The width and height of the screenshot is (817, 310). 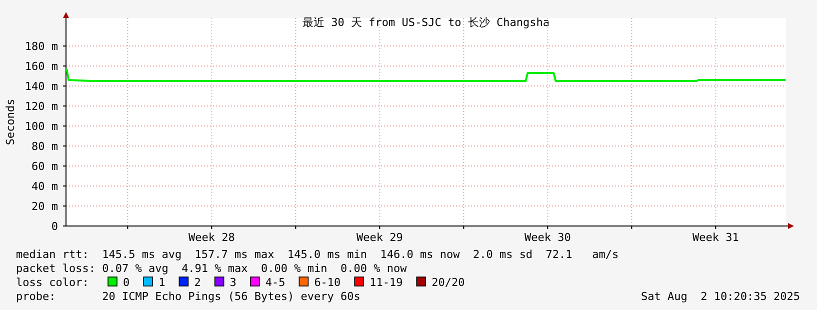 I want to click on chart-title: 最近 30 天 from US-SJC to 长沙 Changsha, so click(x=426, y=22).